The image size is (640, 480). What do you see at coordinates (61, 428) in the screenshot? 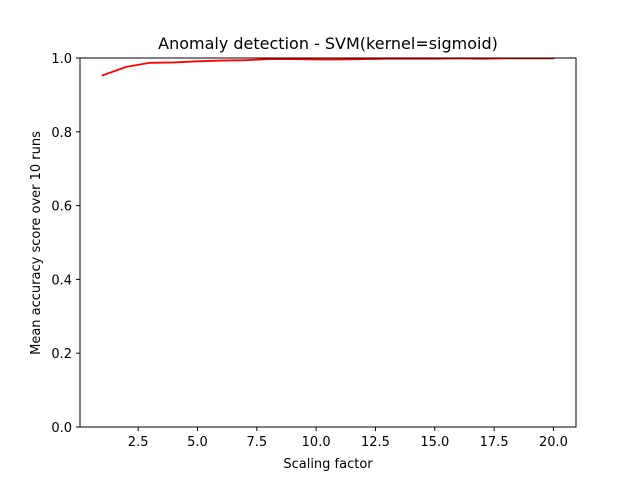
I see `y-tick-label: 0.0` at bounding box center [61, 428].